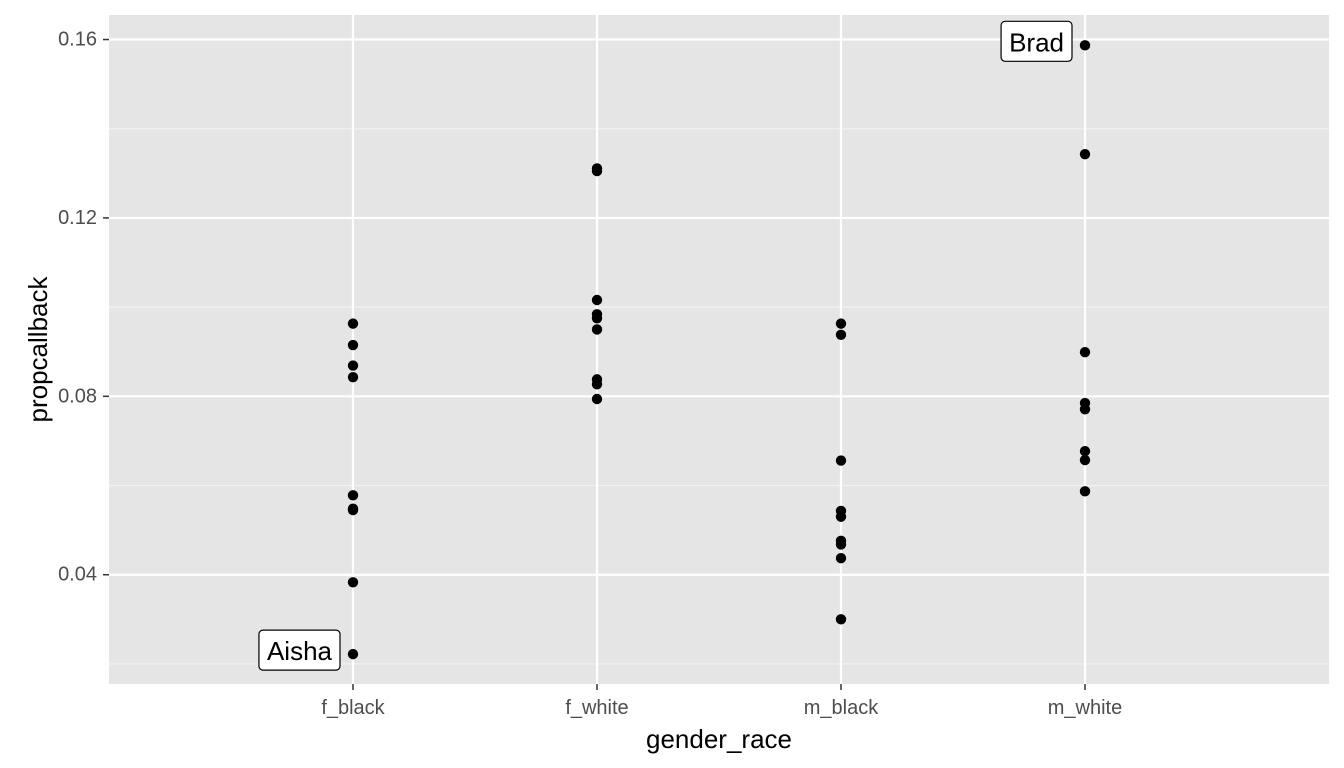 This screenshot has width=1344, height=768. What do you see at coordinates (77, 396) in the screenshot?
I see `y-tick-label: 0.08` at bounding box center [77, 396].